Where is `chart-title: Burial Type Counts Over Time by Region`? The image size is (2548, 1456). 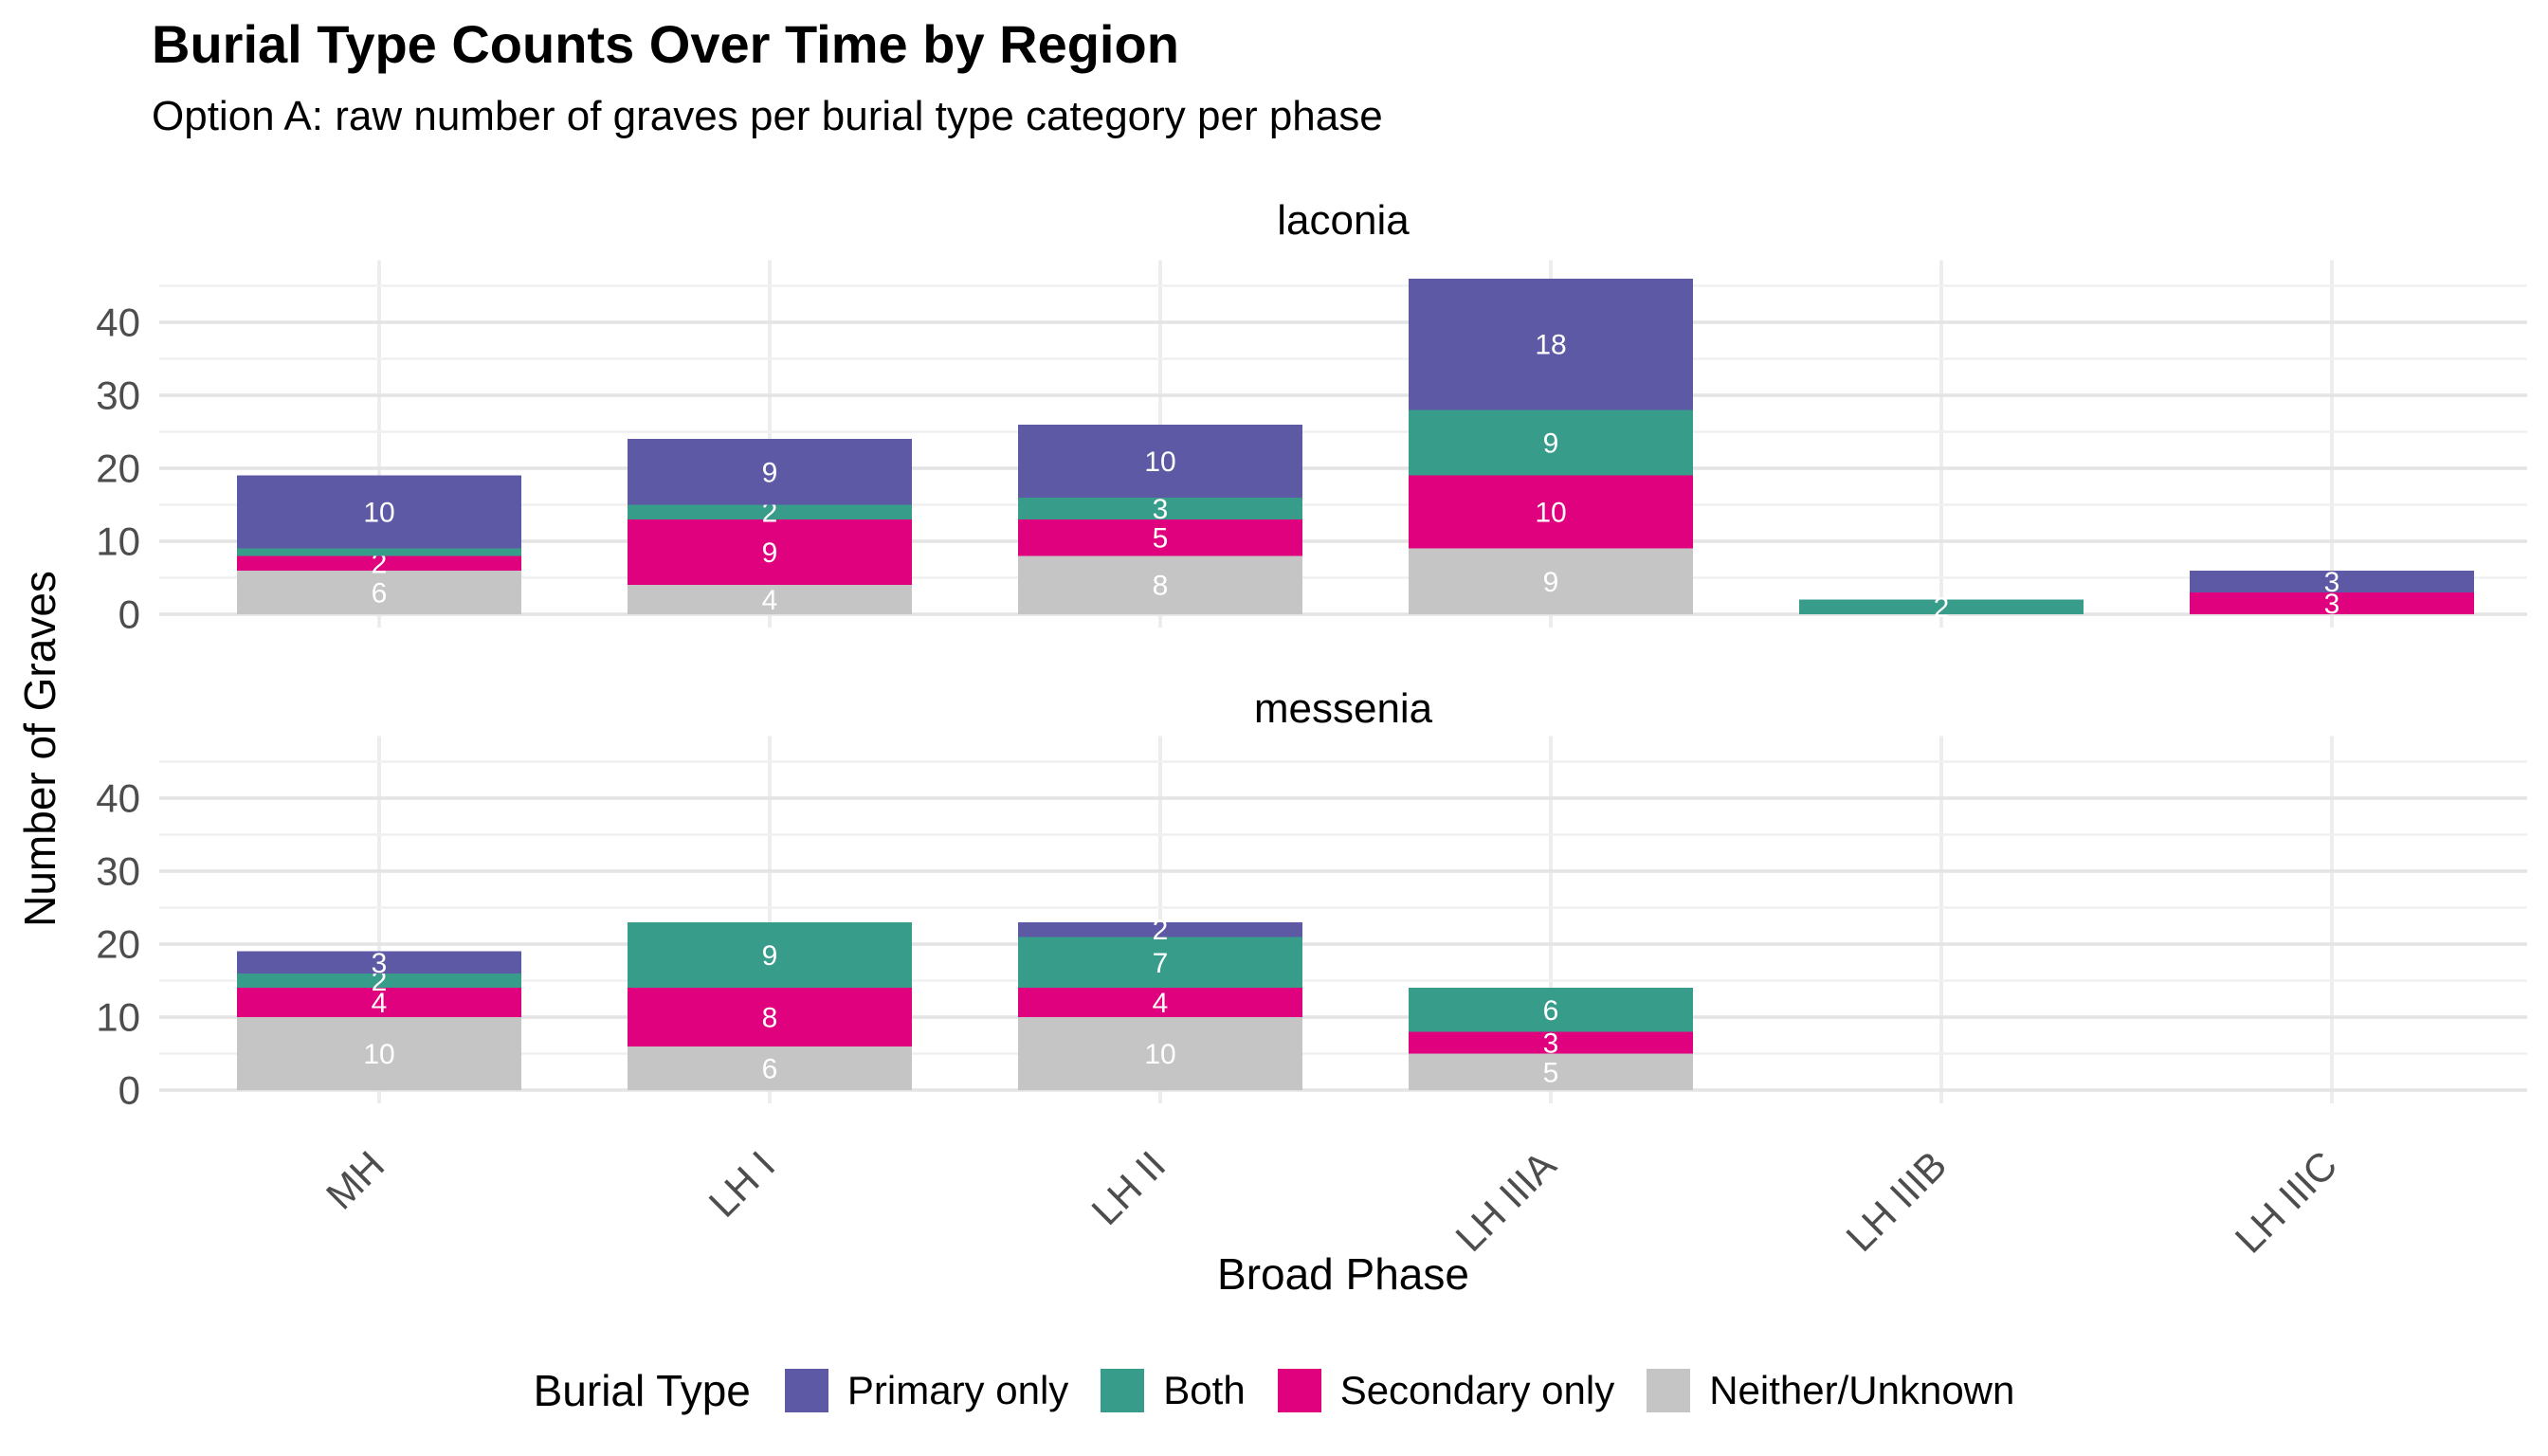
chart-title: Burial Type Counts Over Time by Region is located at coordinates (665, 44).